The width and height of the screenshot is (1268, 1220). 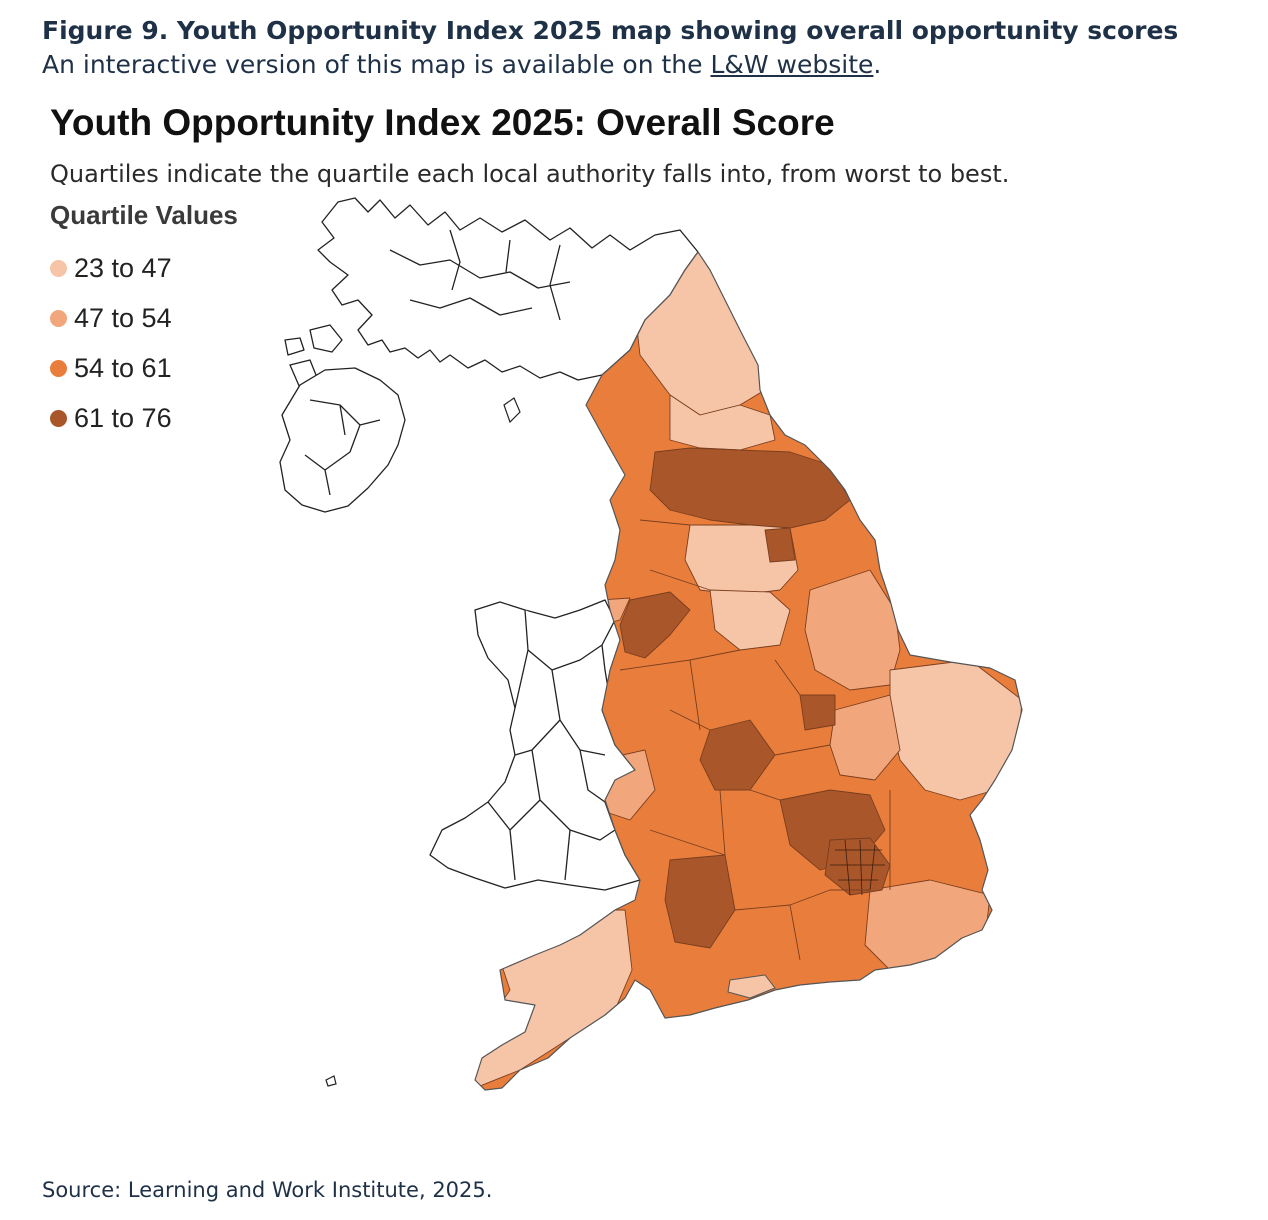 I want to click on legend-swatch-q1, so click(x=58, y=268).